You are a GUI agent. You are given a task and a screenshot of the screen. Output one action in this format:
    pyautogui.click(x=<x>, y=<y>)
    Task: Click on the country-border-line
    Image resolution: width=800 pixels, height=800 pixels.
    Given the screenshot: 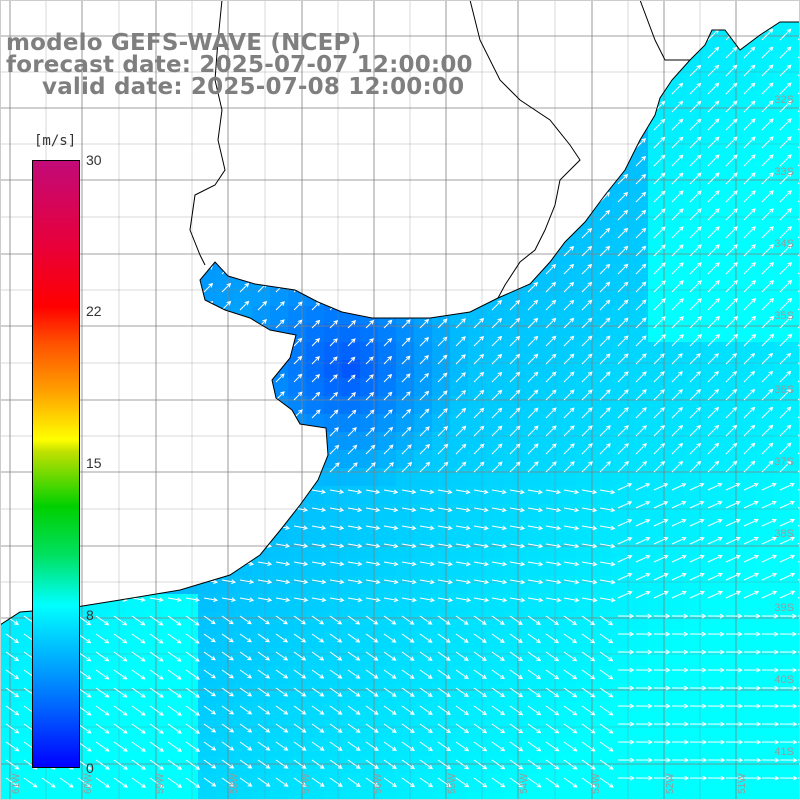 What is the action you would take?
    pyautogui.click(x=525, y=149)
    